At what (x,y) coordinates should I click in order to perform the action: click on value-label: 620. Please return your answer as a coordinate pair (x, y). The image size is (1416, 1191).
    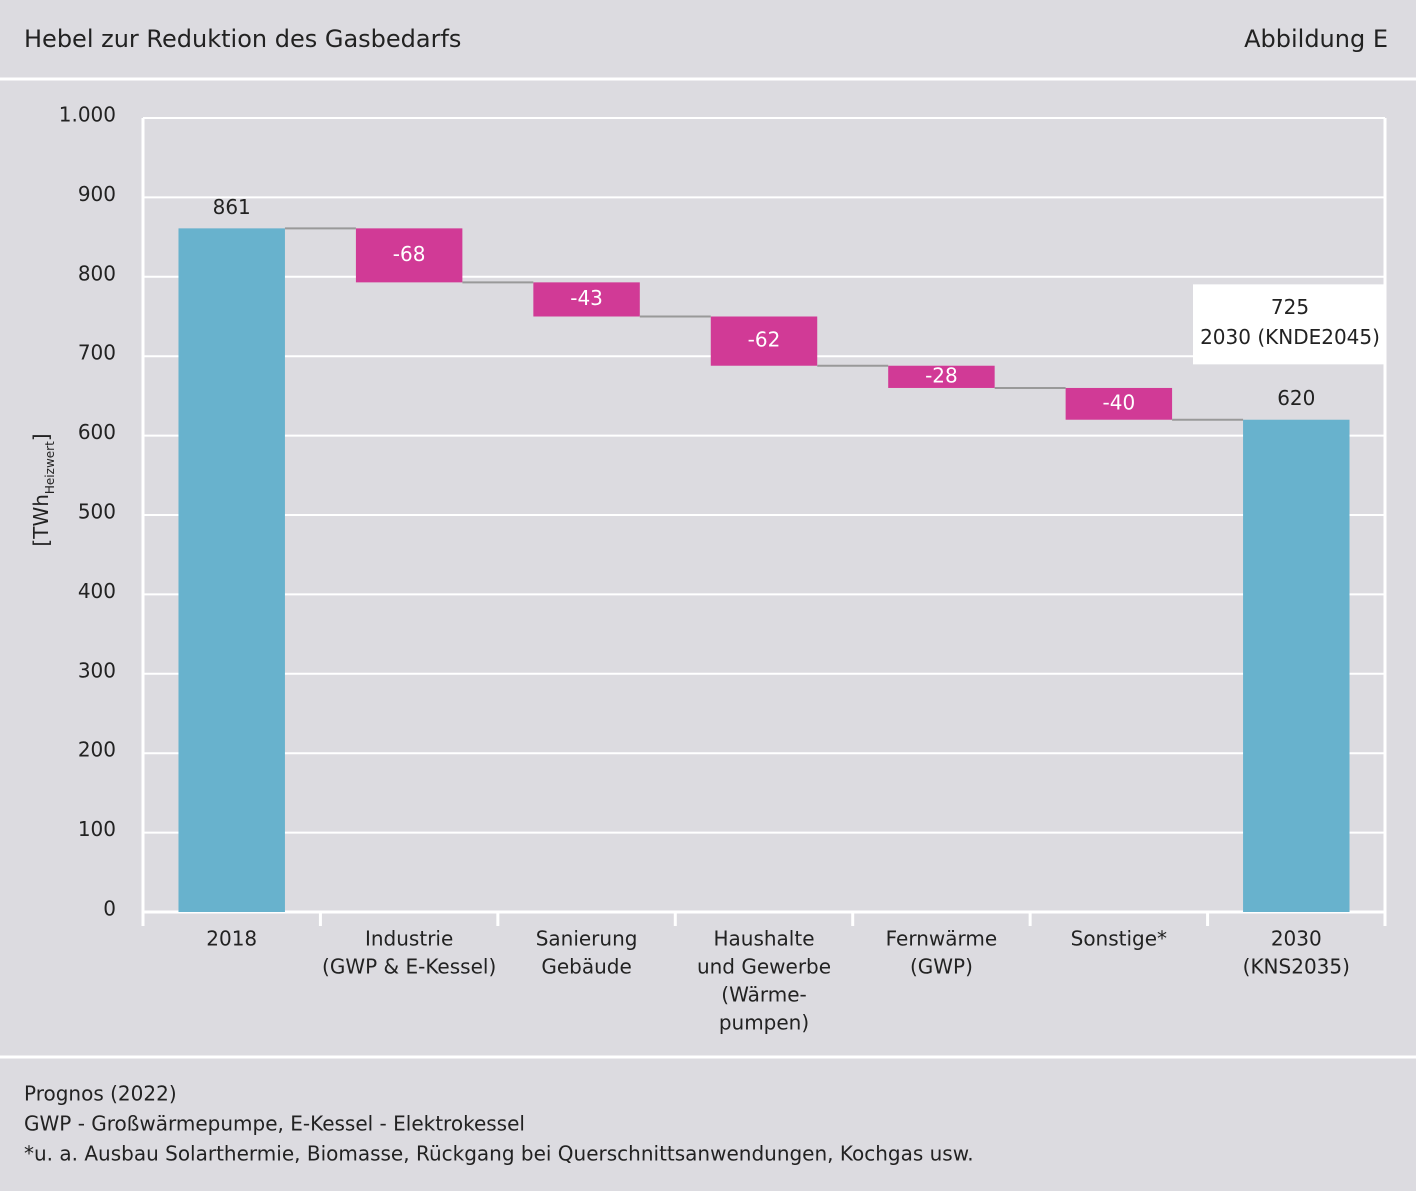
    Looking at the image, I should click on (1296, 398).